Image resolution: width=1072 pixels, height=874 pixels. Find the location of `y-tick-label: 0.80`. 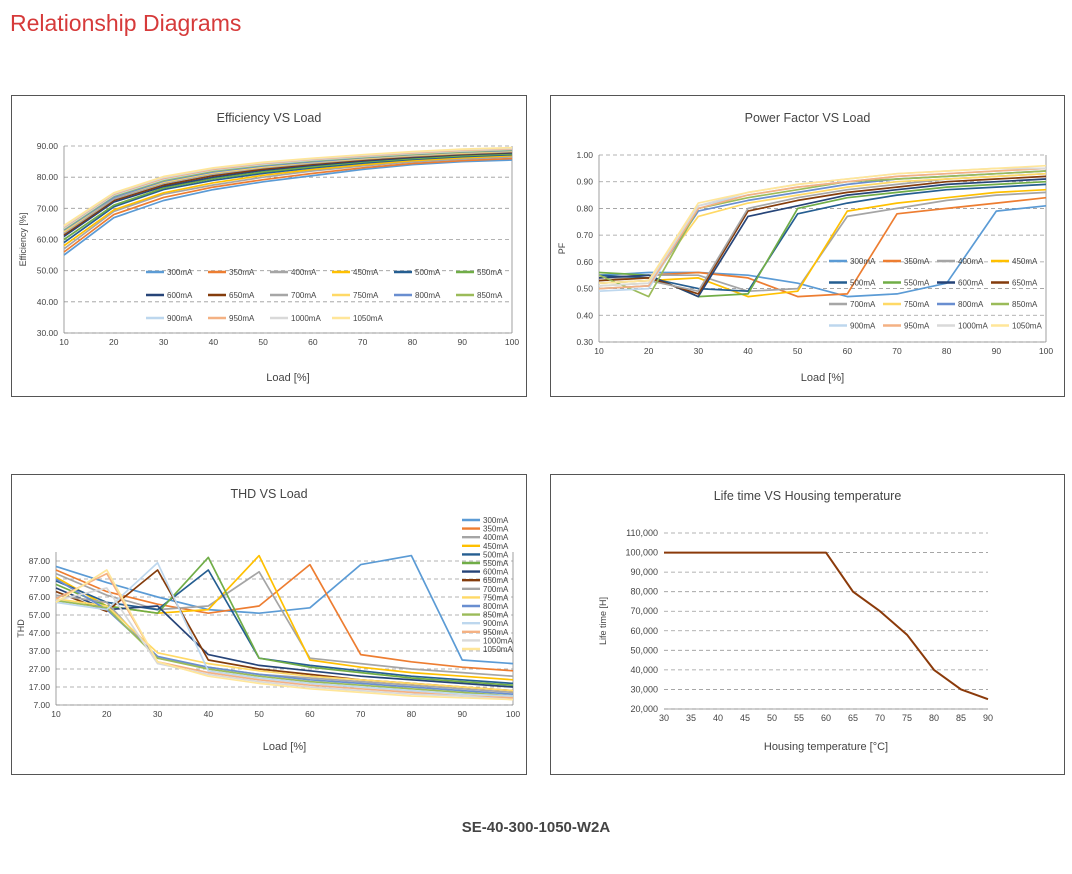

y-tick-label: 0.80 is located at coordinates (584, 208).